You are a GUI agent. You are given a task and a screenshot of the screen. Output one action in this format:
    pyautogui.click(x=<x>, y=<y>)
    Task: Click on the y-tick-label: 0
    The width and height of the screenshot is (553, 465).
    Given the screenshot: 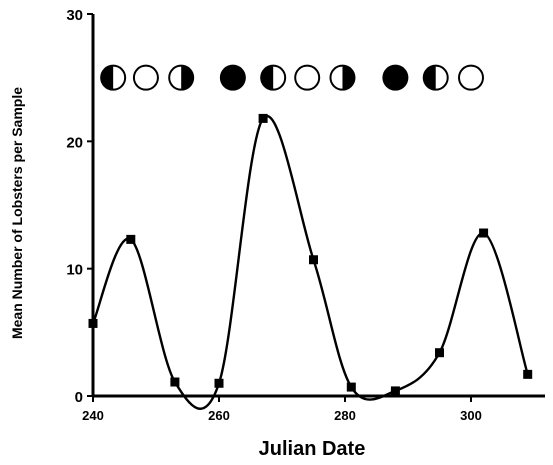 What is the action you would take?
    pyautogui.click(x=79, y=397)
    